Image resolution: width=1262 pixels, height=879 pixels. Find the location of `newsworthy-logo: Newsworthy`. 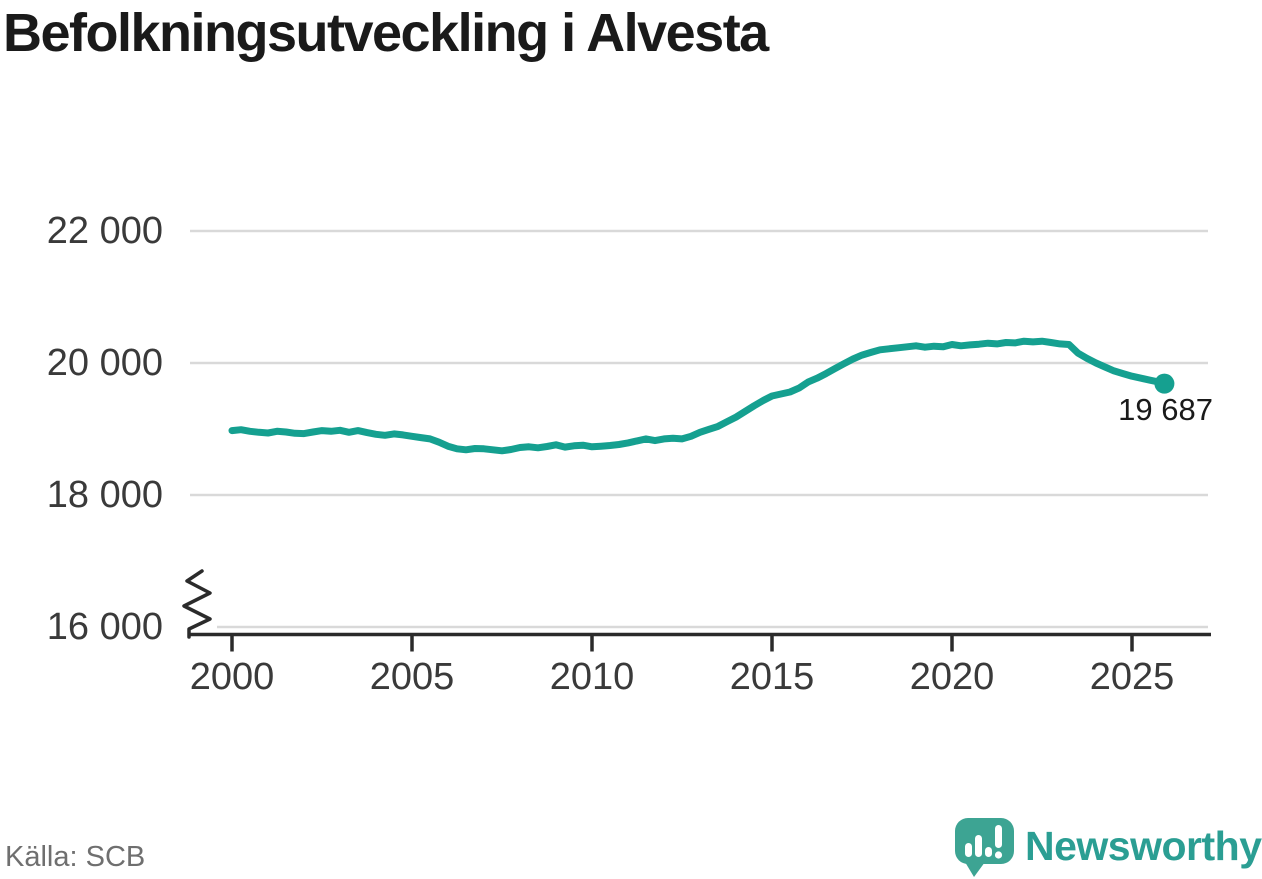

newsworthy-logo: Newsworthy is located at coordinates (1107, 846).